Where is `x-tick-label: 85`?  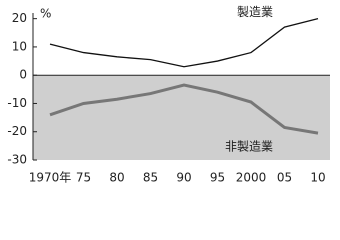
x-tick-label: 85 is located at coordinates (150, 178).